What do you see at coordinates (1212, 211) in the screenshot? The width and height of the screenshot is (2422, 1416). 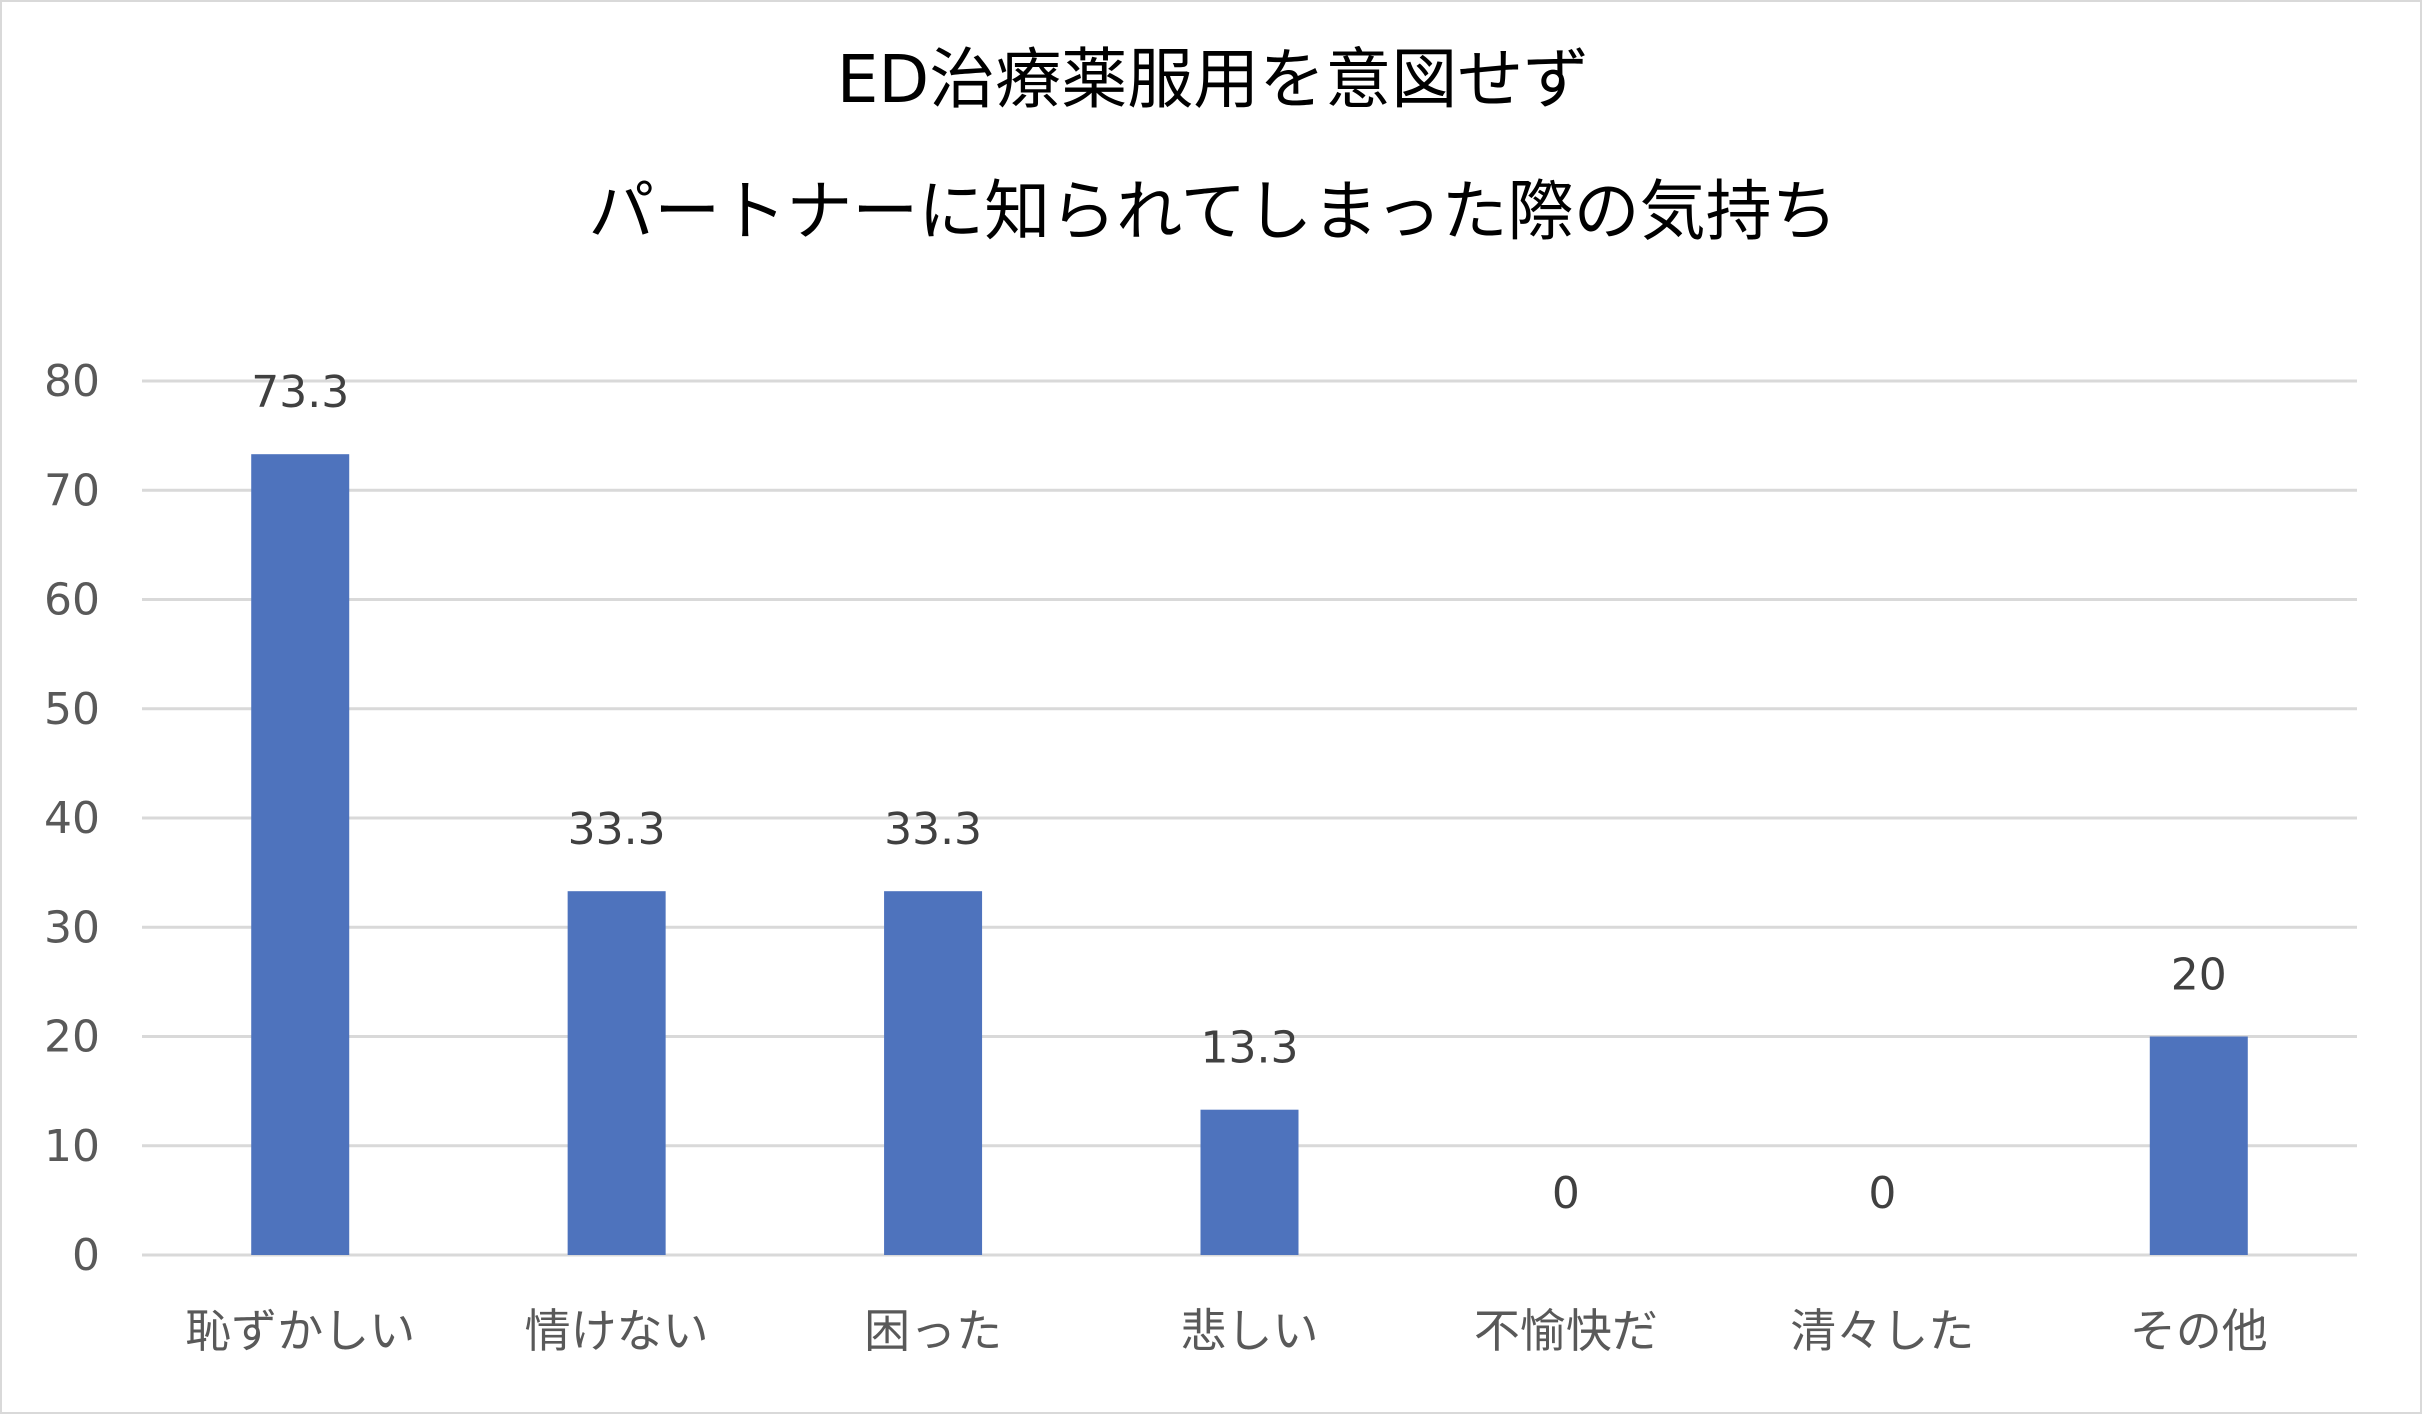 I see `chart-title-line-2: パートナーに知られてしまった際の気持ち` at bounding box center [1212, 211].